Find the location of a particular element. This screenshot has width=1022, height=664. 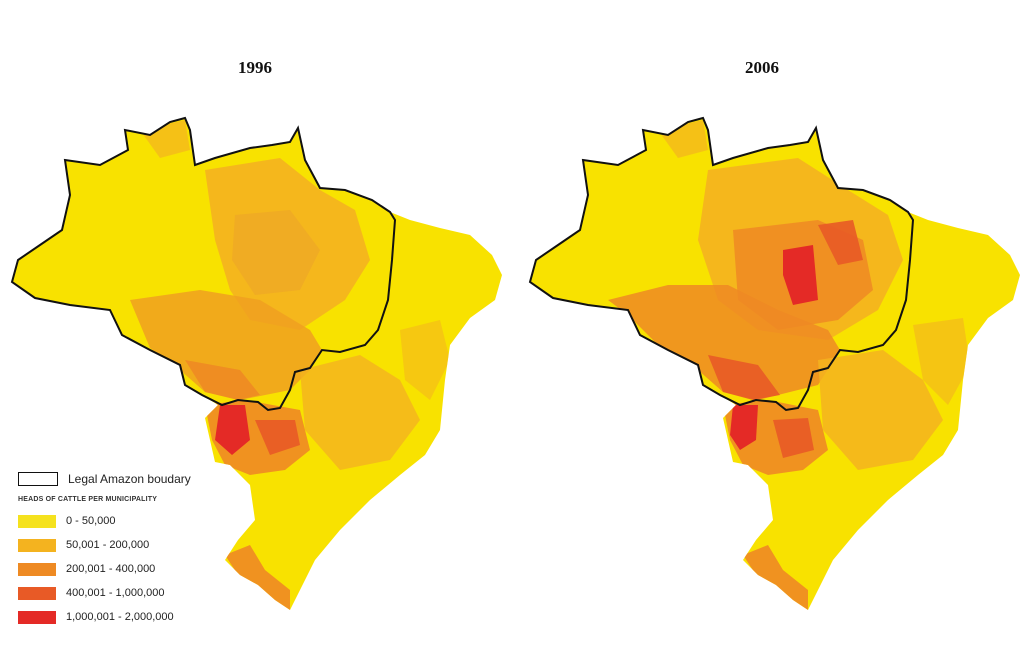

legend-class-row: 200,001 - 400,000 is located at coordinates (104, 569).